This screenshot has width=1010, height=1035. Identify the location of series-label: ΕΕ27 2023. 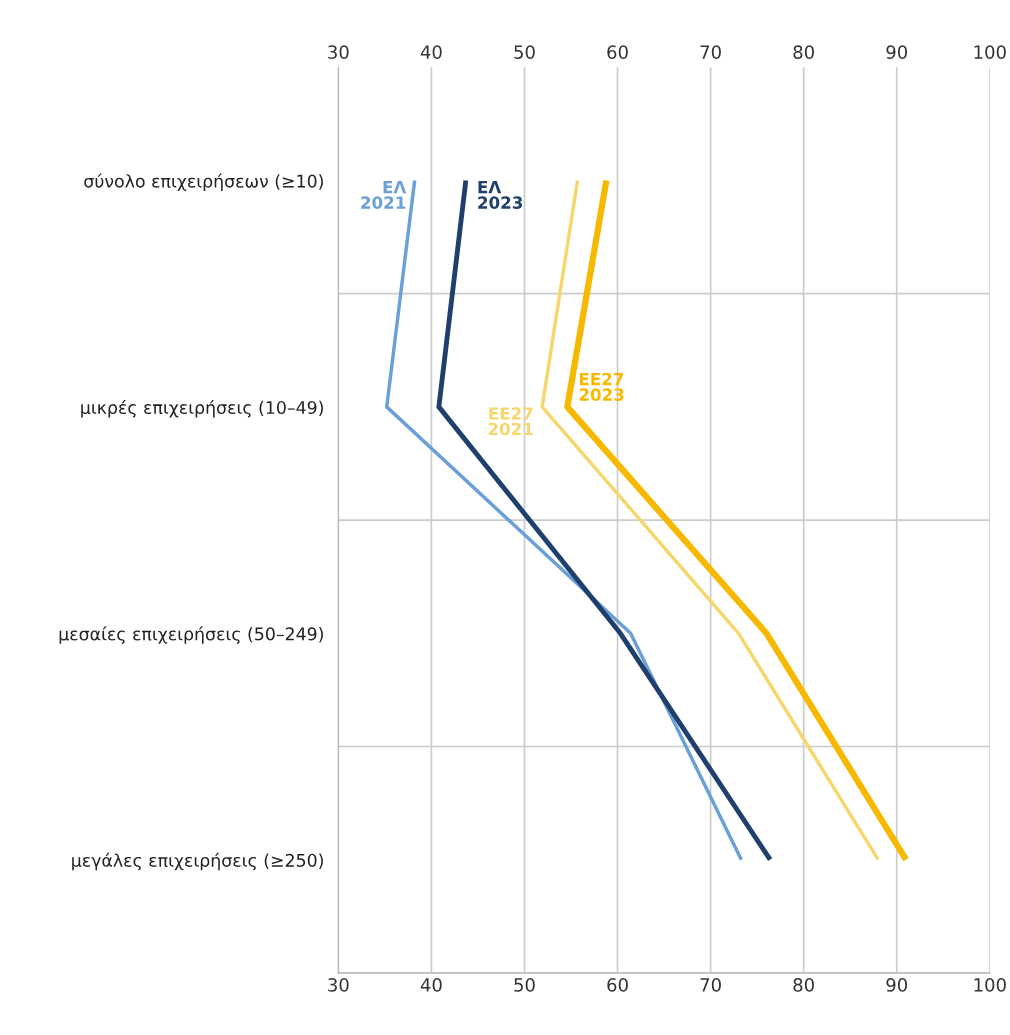
(601, 386).